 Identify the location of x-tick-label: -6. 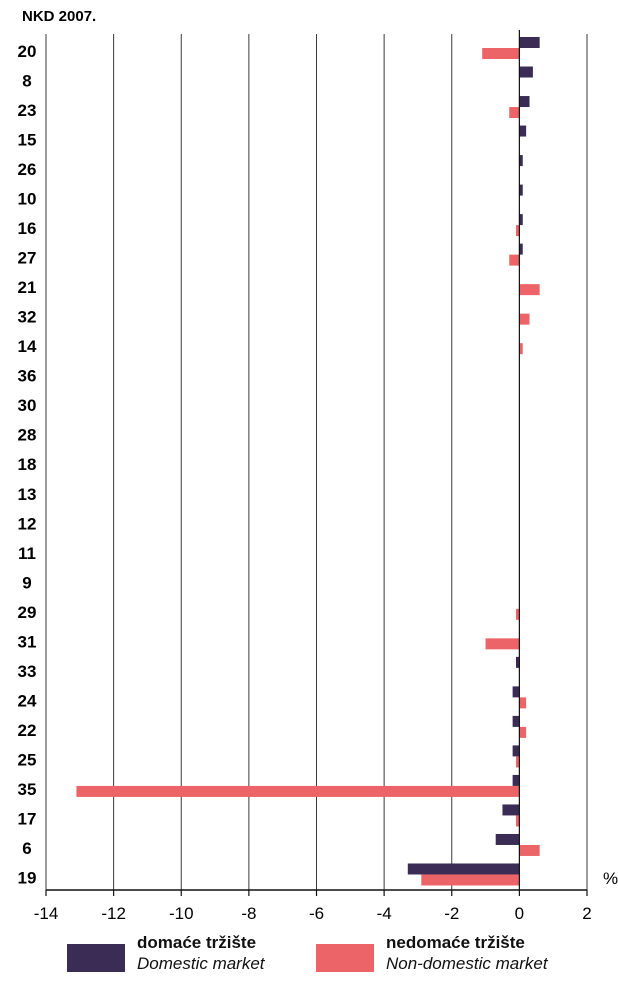
(316, 913).